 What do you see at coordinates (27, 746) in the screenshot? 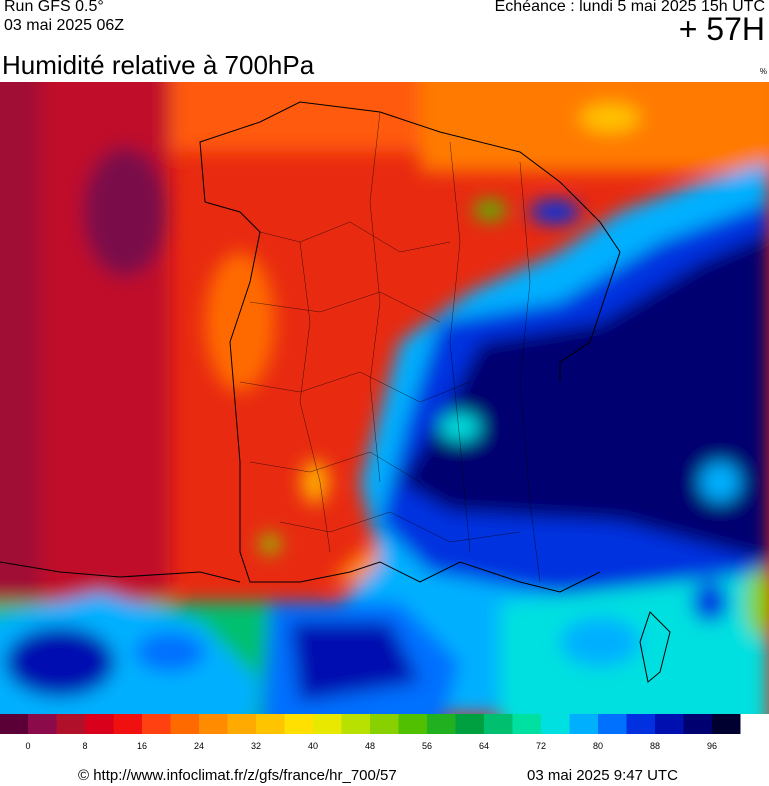
I see `scale-label: 0` at bounding box center [27, 746].